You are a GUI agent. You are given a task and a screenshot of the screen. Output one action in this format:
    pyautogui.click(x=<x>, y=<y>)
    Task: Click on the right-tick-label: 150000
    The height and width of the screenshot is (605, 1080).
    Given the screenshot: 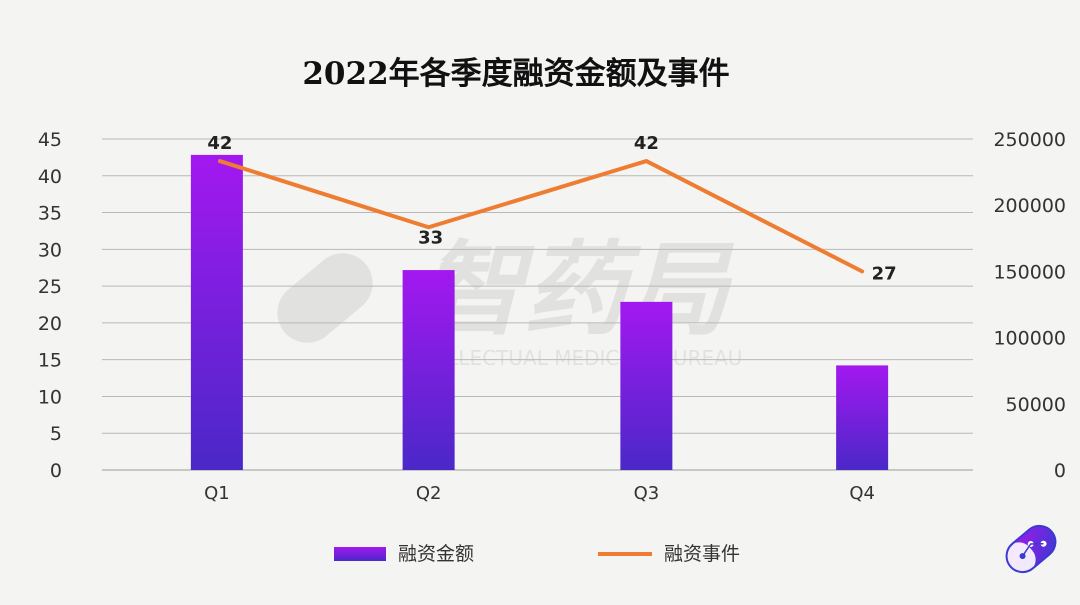 What is the action you would take?
    pyautogui.click(x=1029, y=272)
    